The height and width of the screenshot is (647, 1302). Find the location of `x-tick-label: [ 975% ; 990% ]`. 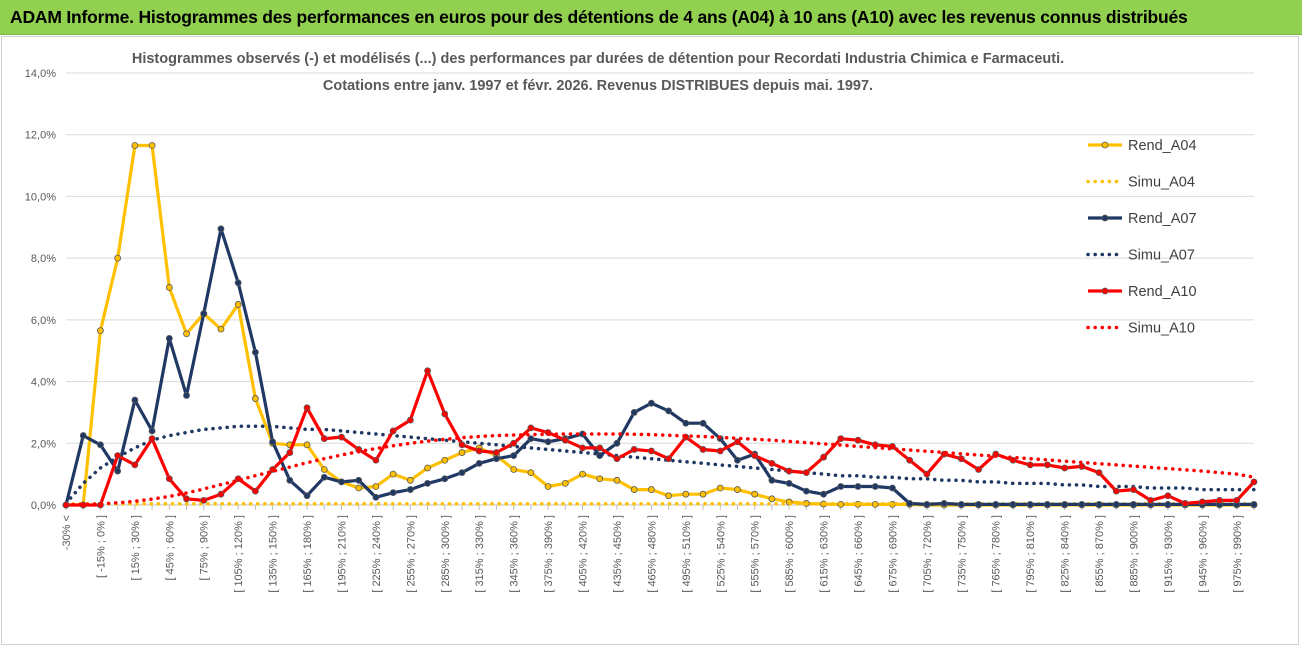

x-tick-label: [ 975% ; 990% ] is located at coordinates (1238, 554).